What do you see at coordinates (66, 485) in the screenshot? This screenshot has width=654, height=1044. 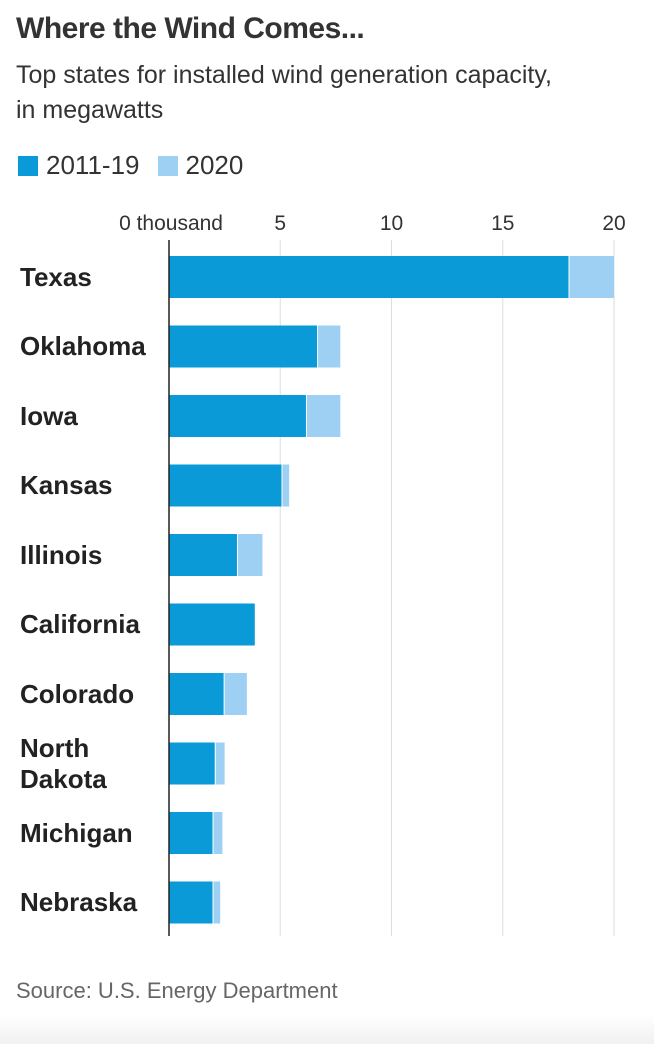 I see `category-label: Kansas` at bounding box center [66, 485].